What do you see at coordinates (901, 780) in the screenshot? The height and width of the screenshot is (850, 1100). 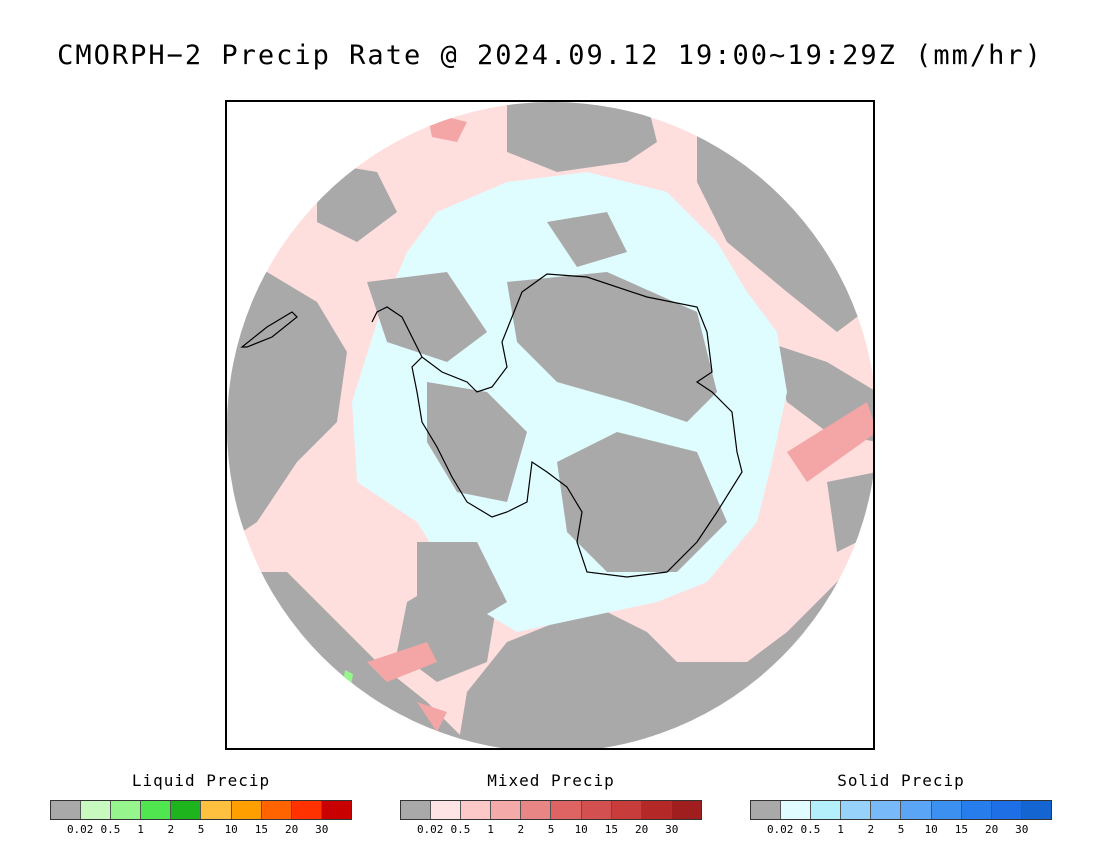 I see `legend-title: Solid Precip` at bounding box center [901, 780].